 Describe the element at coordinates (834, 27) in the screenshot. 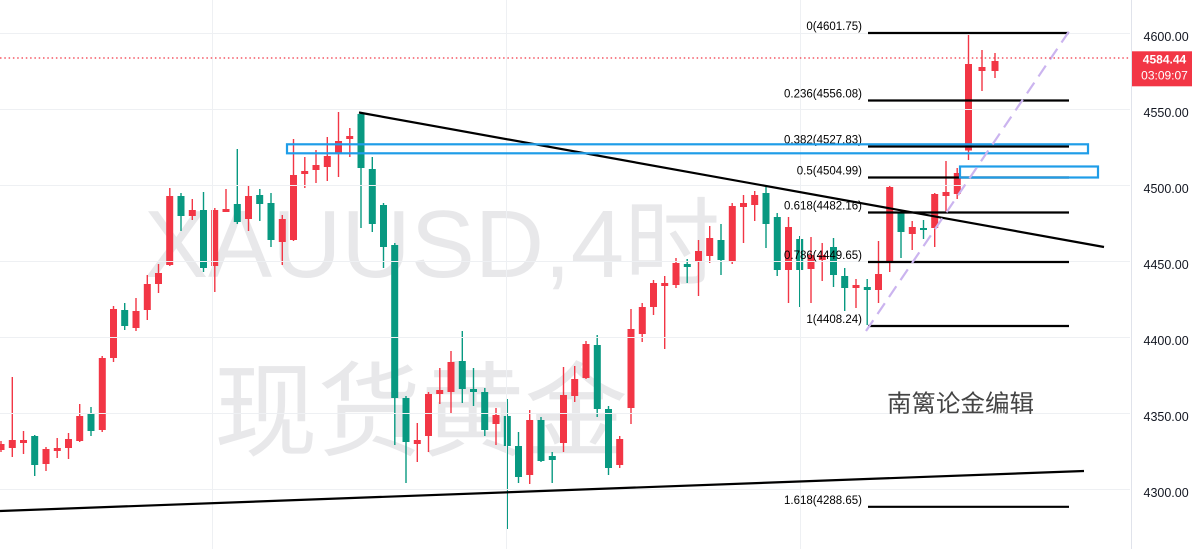

I see `svg-text: 0(4601.75)` at that location.